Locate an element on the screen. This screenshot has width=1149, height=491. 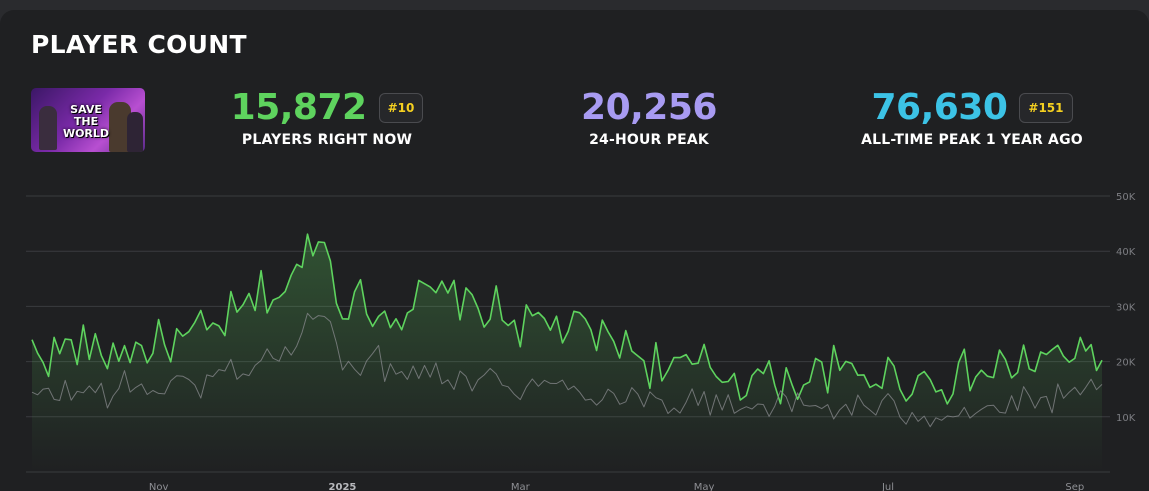
stat-label: PLAYERS RIGHT NOW is located at coordinates (327, 140).